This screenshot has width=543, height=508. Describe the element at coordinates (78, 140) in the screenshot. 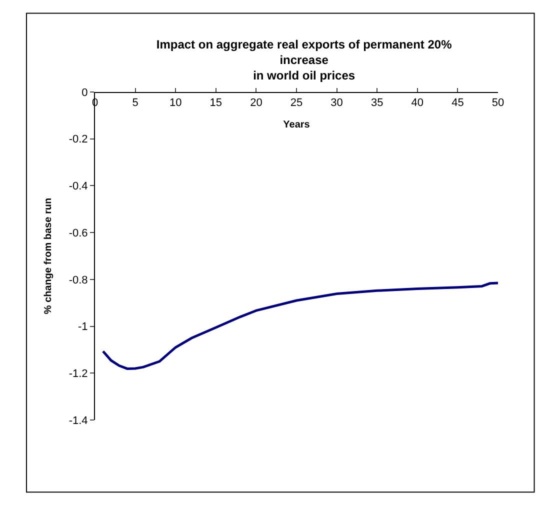

I see `y-tick-label: -0.2` at that location.